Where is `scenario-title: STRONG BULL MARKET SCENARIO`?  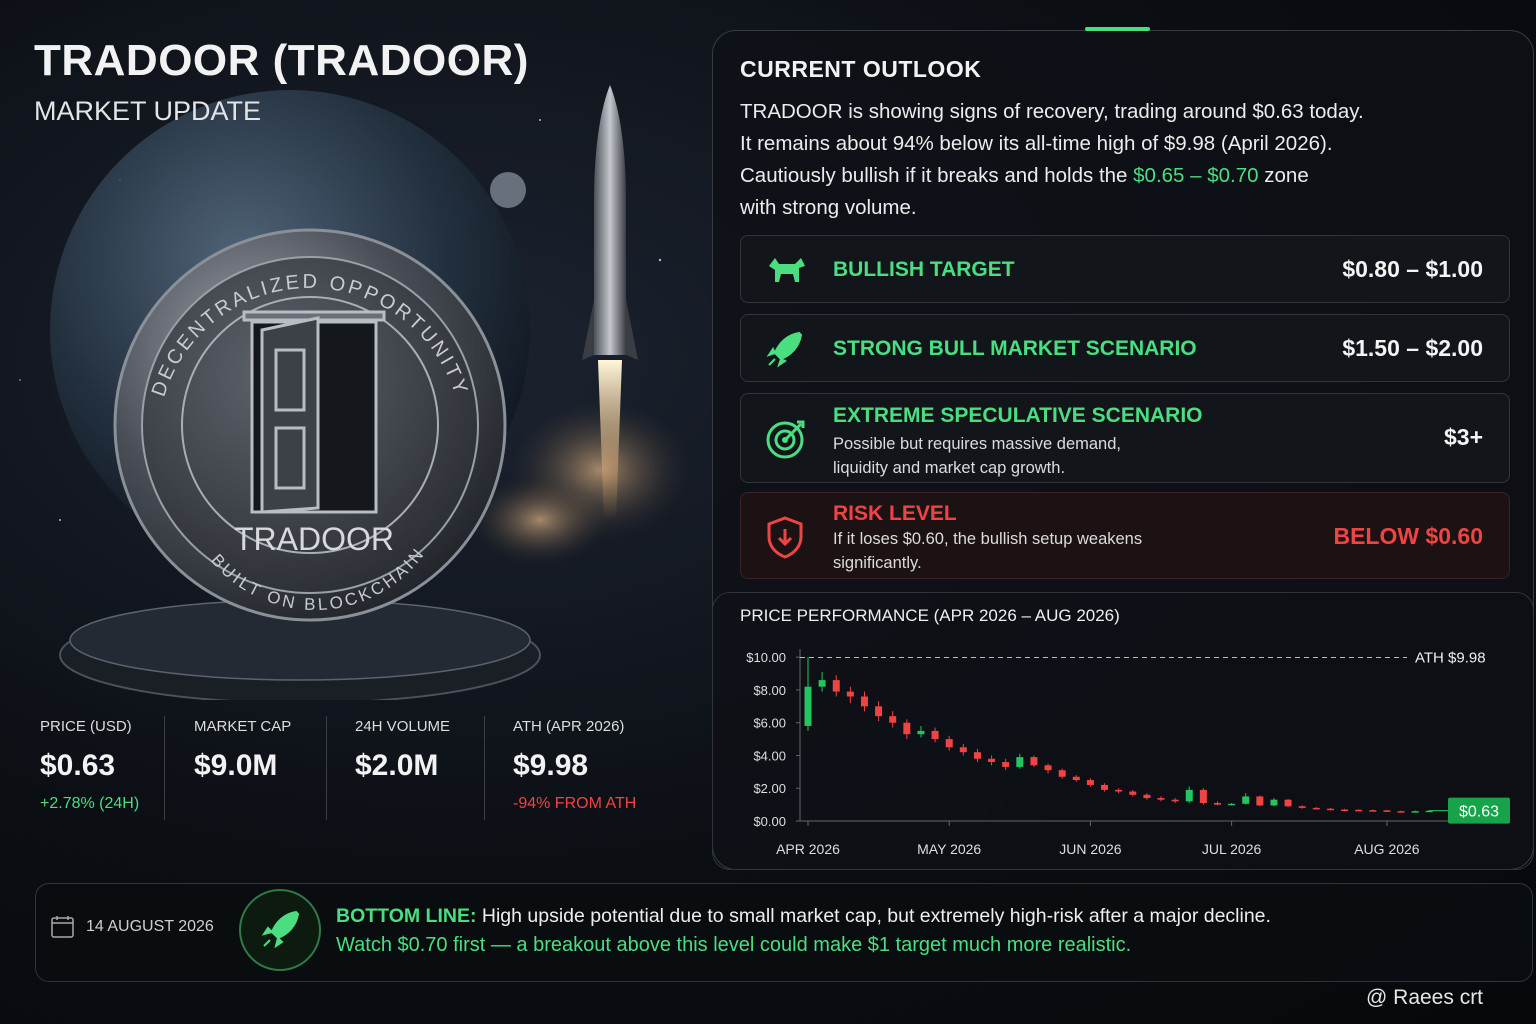
scenario-title: STRONG BULL MARKET SCENARIO is located at coordinates (1015, 348).